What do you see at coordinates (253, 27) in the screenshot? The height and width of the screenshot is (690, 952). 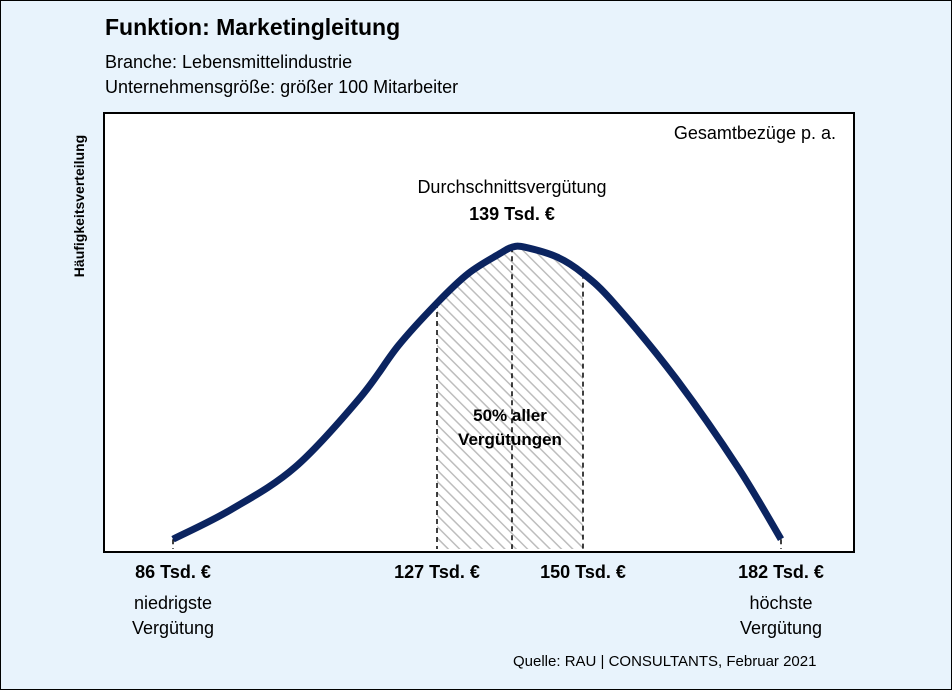 I see `chart-title: Funktion: Marketingleitung` at bounding box center [253, 27].